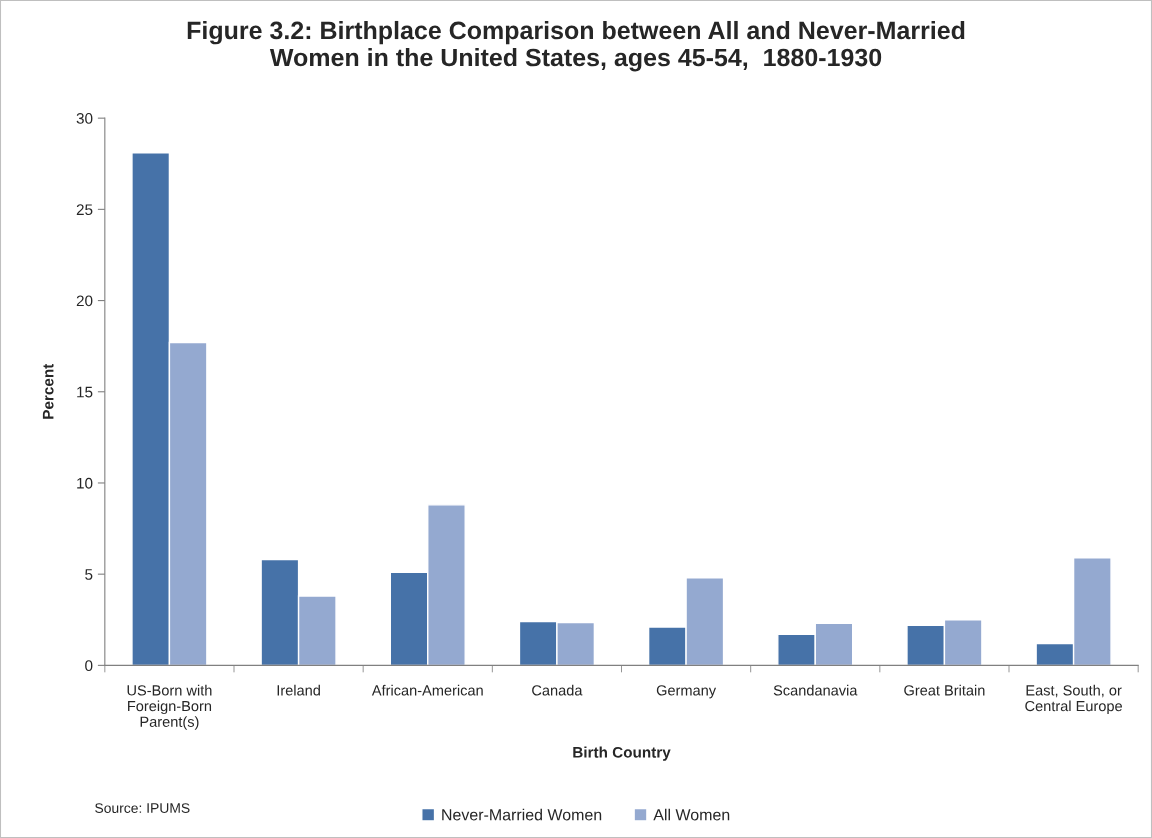 The height and width of the screenshot is (838, 1152). I want to click on y-tick-label: 5, so click(89, 574).